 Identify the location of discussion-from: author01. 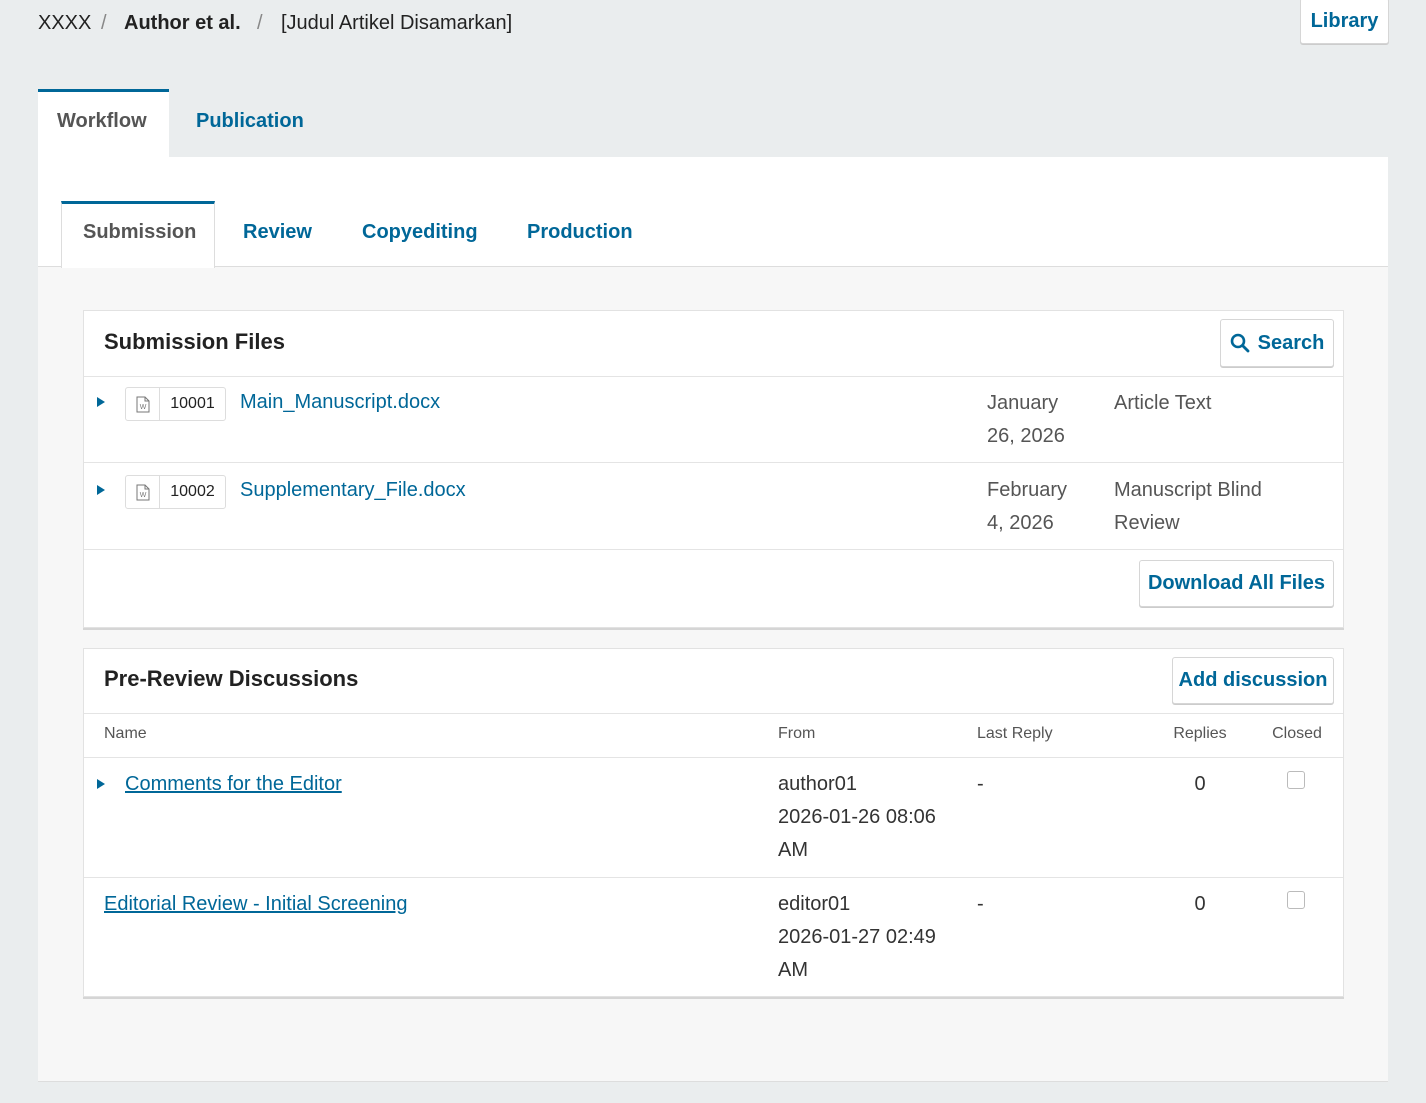
(817, 784).